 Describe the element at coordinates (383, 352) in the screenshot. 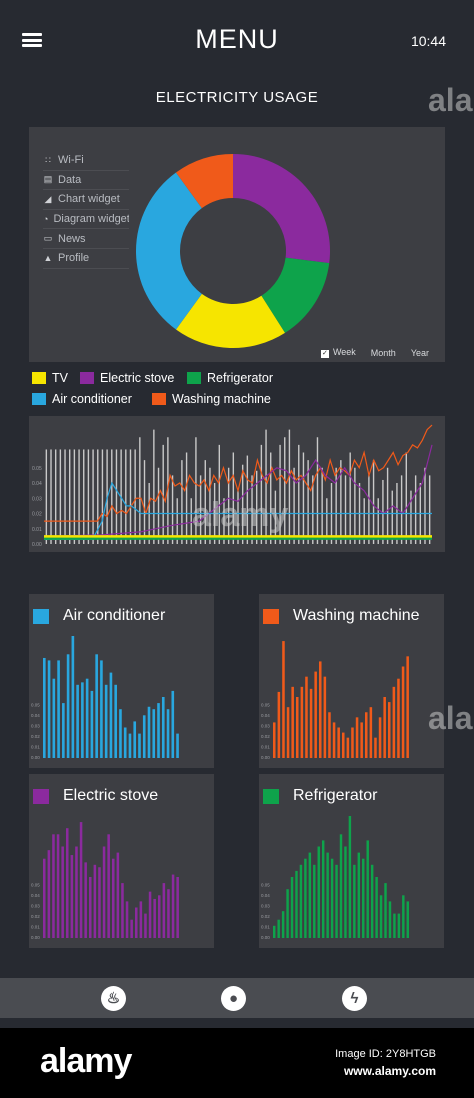

I see `period-month: Month` at that location.